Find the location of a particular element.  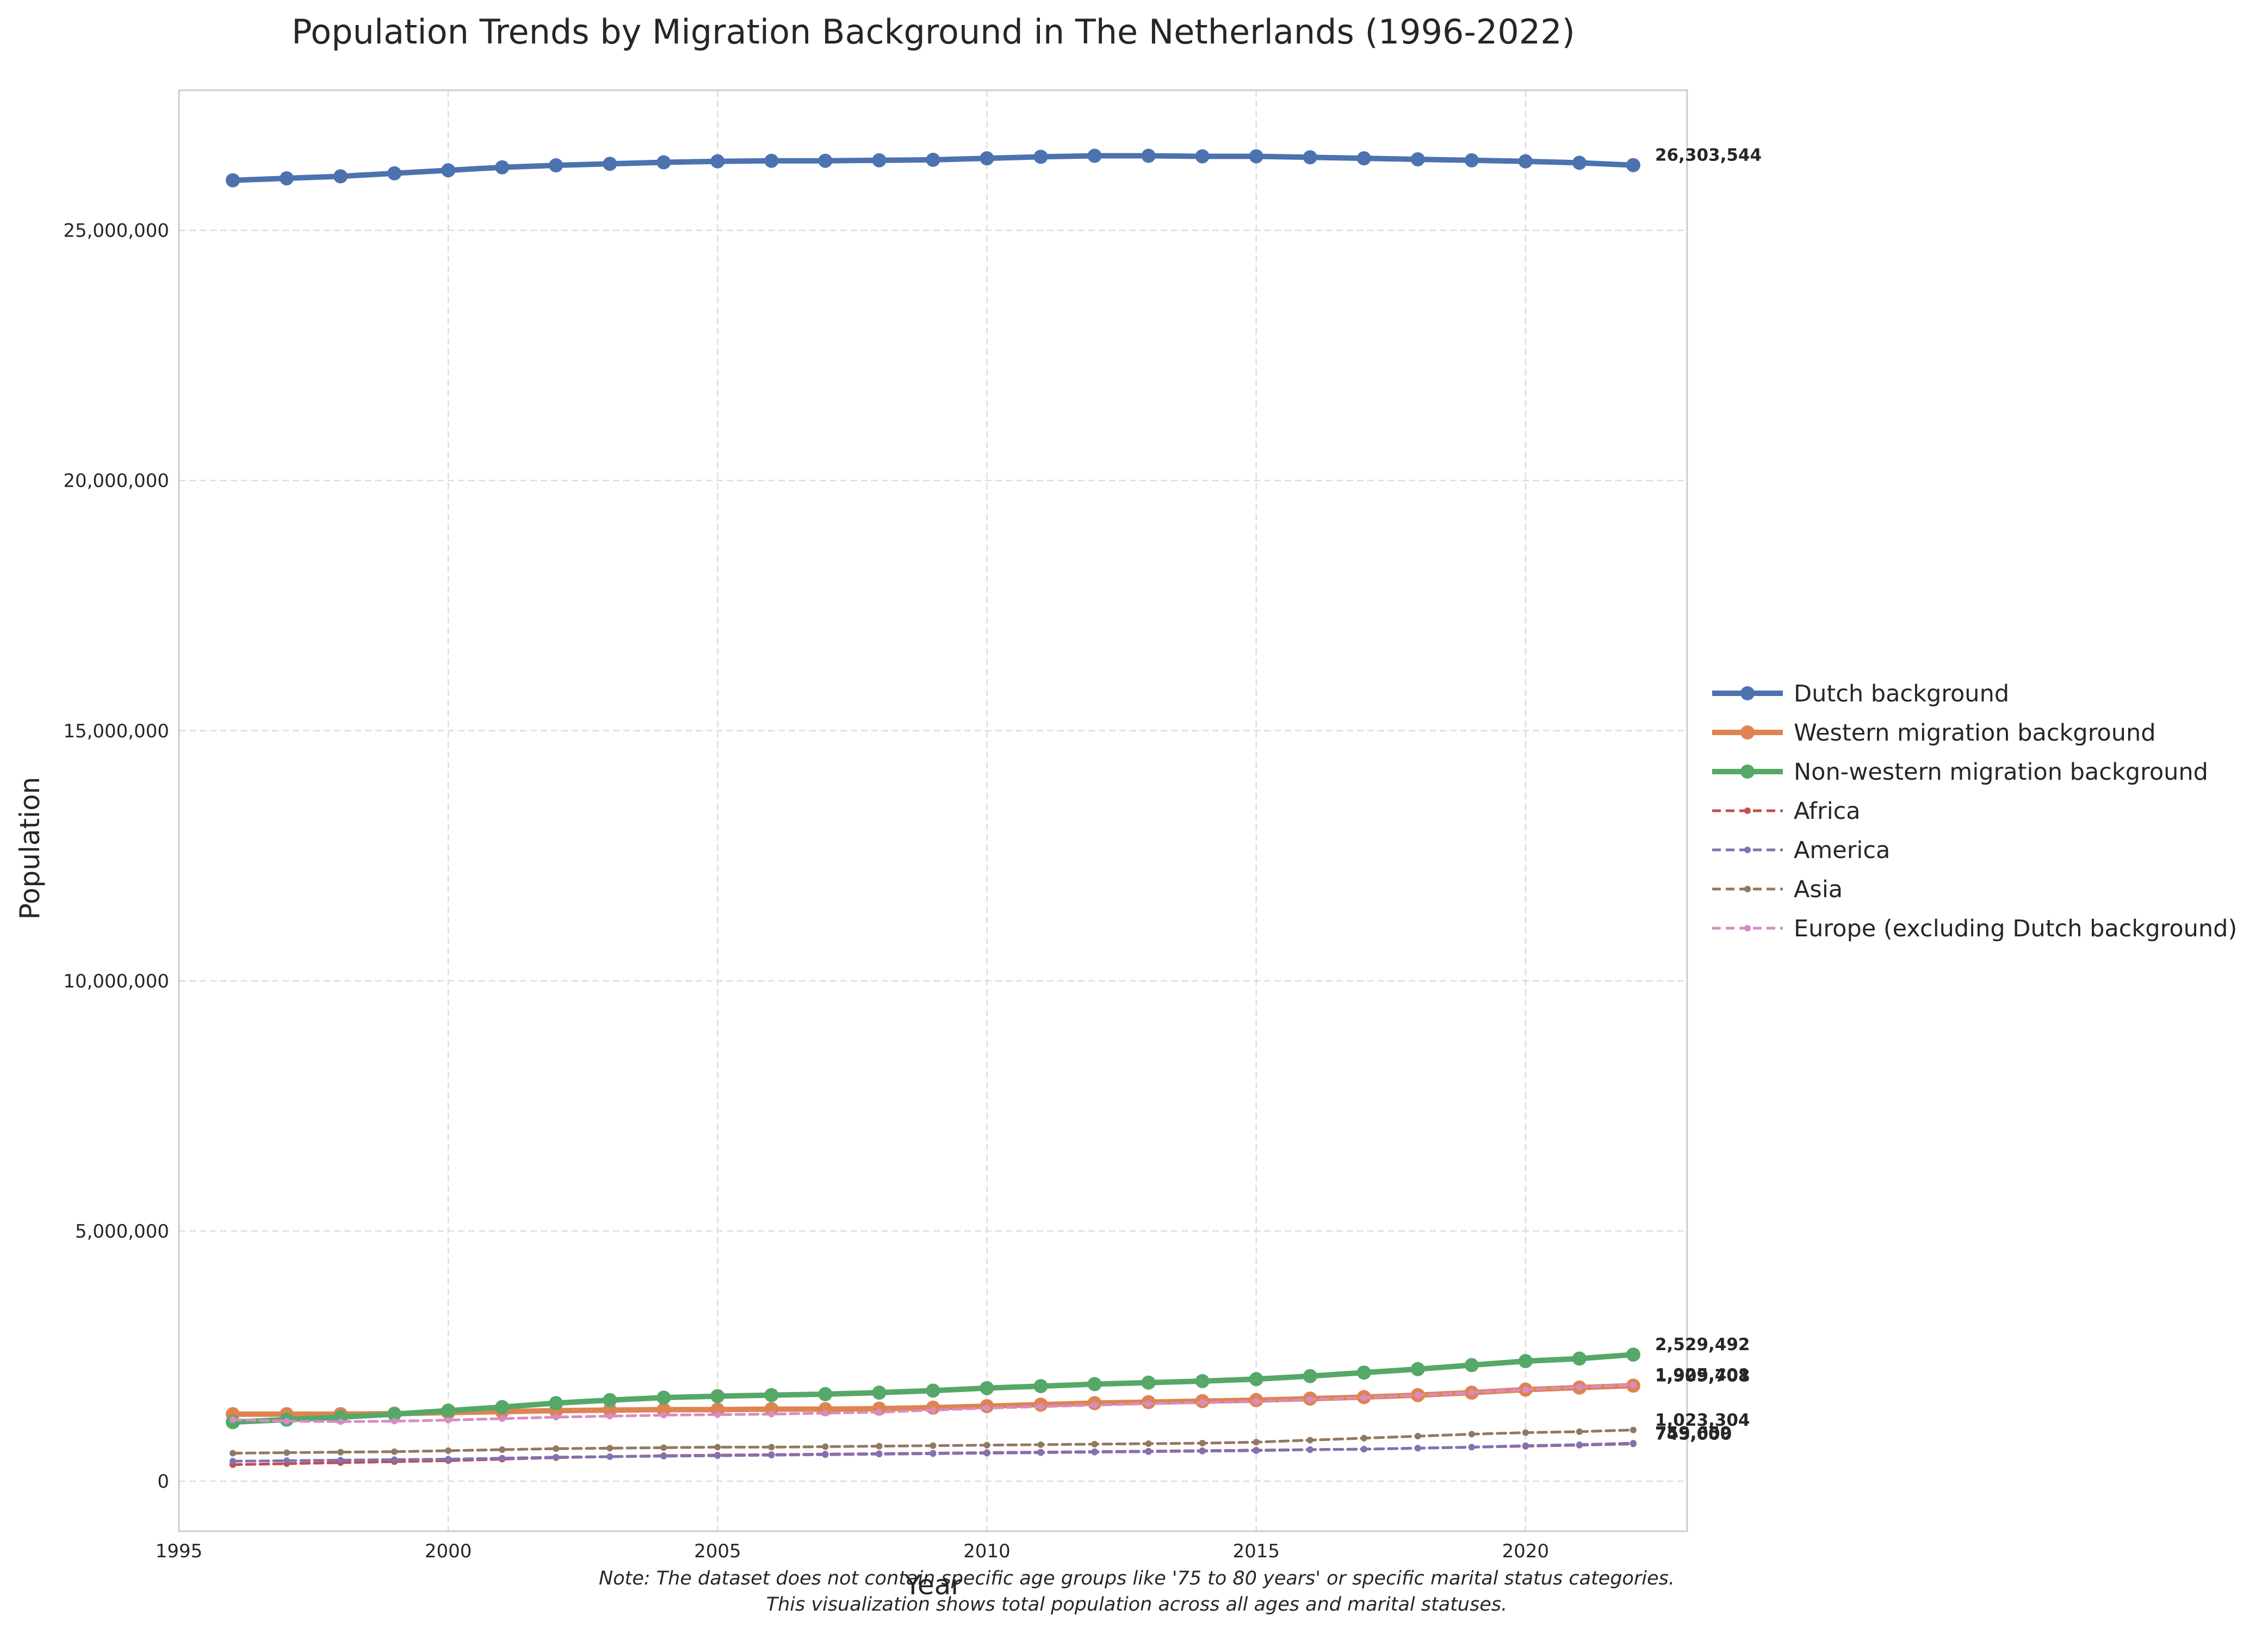

legend-label: America is located at coordinates (1842, 851).